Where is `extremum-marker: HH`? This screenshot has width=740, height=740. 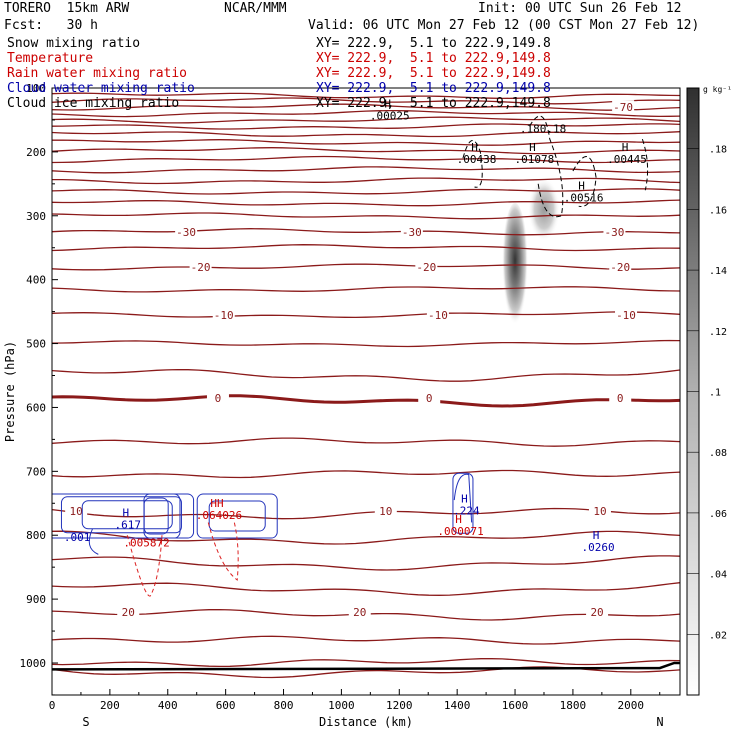 extremum-marker: HH is located at coordinates (216, 503).